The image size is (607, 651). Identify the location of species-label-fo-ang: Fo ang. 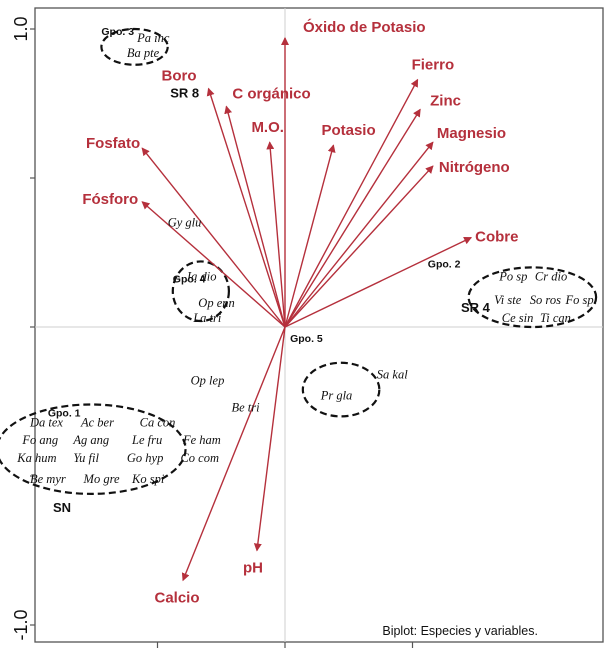
(39, 440).